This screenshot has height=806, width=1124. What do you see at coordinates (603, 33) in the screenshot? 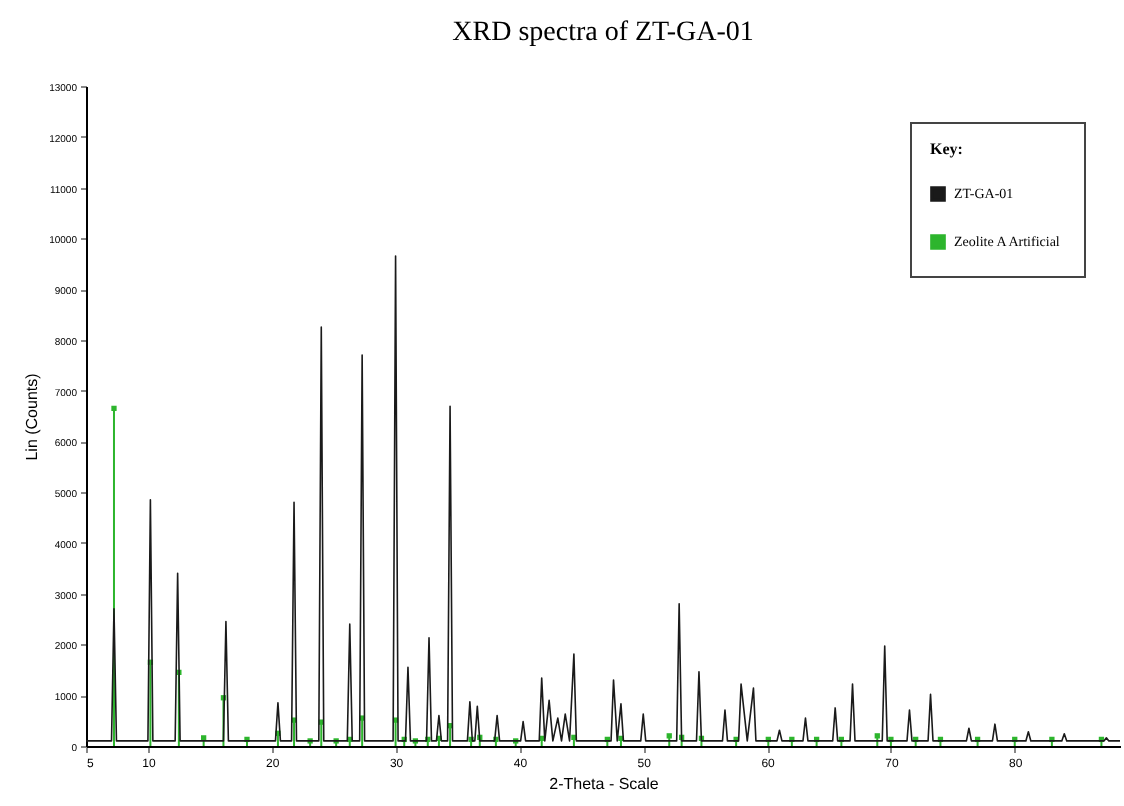
I see `chart-title: XRD spectra of ZT-GA-01` at bounding box center [603, 33].